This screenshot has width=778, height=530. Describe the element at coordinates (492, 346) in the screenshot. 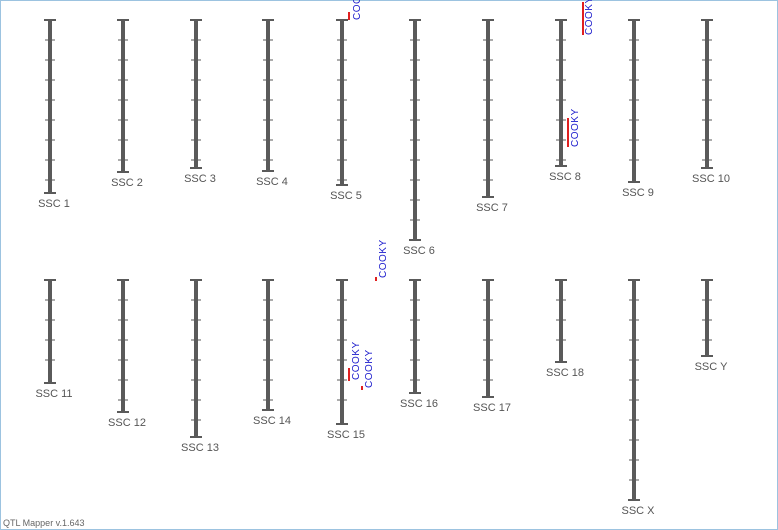

I see `chromosome: SSC 17` at that location.